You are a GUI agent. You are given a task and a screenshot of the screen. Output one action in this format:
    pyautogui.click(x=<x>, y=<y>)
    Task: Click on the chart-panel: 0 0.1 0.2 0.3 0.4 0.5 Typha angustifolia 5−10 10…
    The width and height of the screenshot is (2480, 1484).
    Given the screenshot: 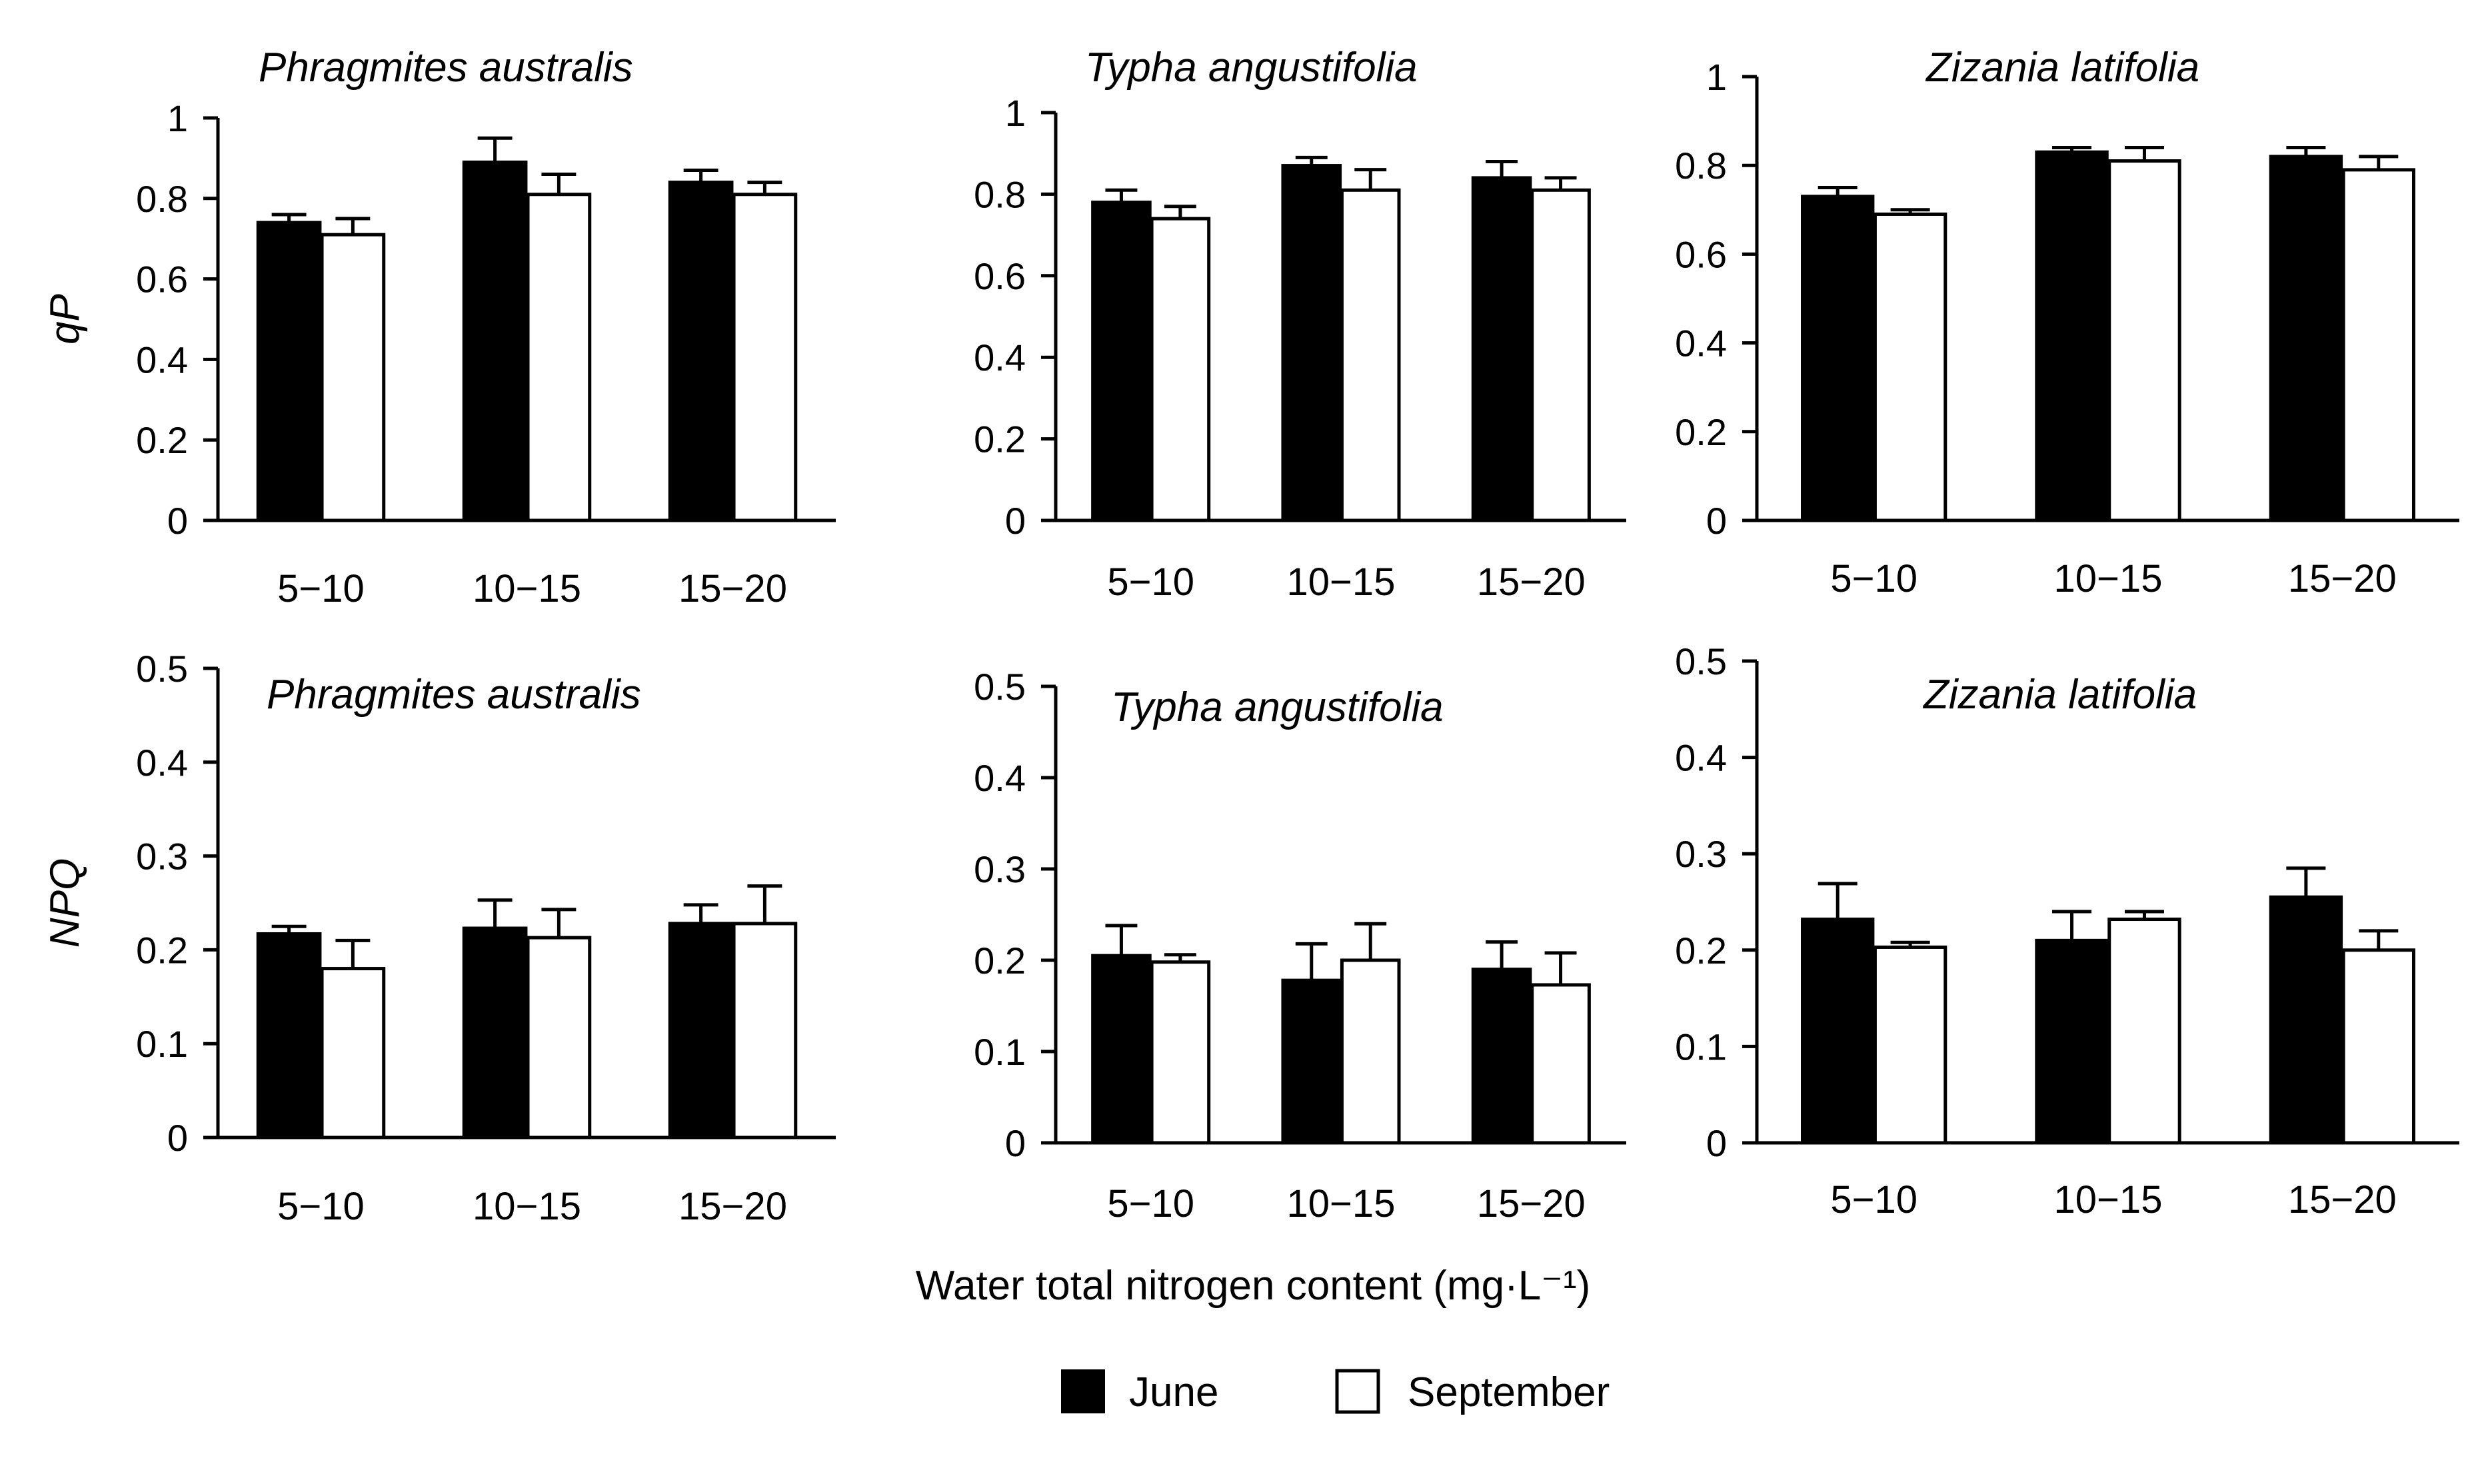 What is the action you would take?
    pyautogui.click(x=1300, y=945)
    